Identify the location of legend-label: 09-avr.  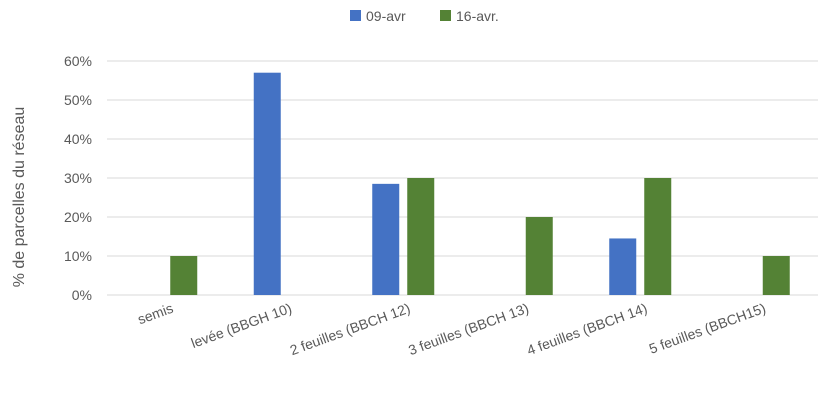
(386, 16).